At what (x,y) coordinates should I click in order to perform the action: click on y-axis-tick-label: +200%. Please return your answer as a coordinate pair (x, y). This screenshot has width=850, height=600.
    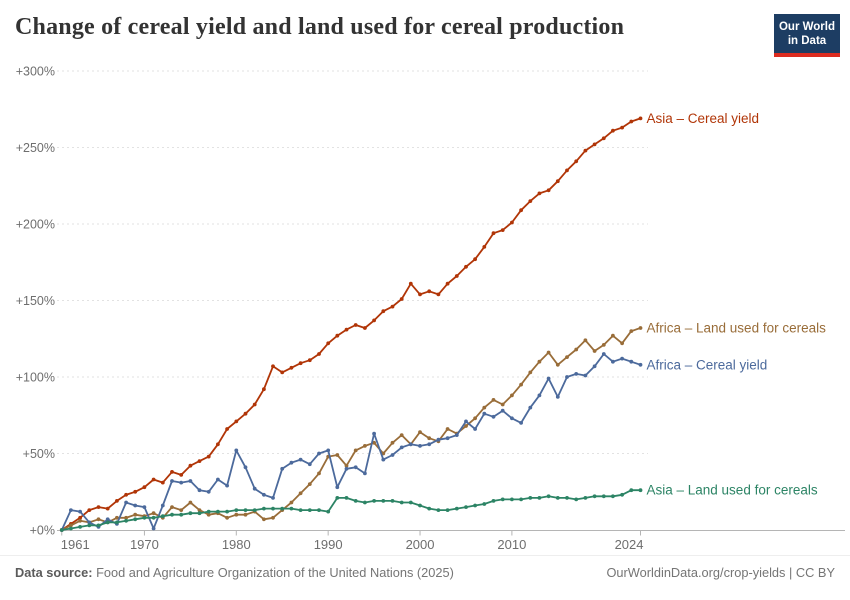
    Looking at the image, I should click on (35, 225).